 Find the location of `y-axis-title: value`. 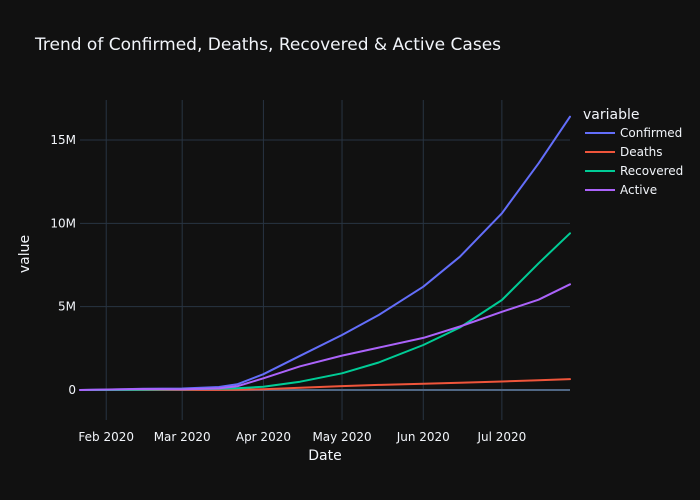

y-axis-title: value is located at coordinates (25, 254).